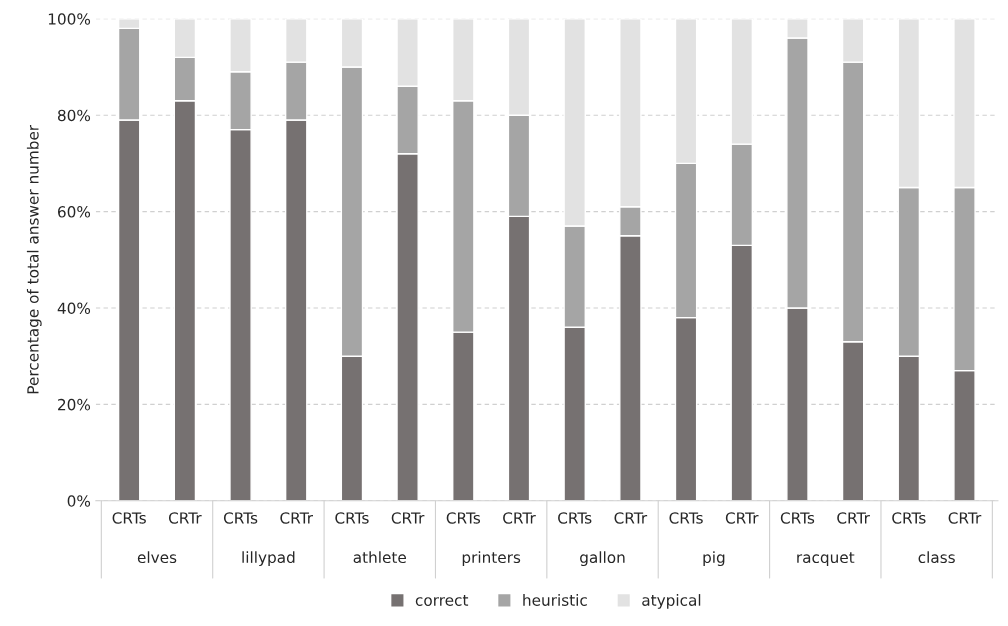  What do you see at coordinates (671, 601) in the screenshot?
I see `legend-label: atypical` at bounding box center [671, 601].